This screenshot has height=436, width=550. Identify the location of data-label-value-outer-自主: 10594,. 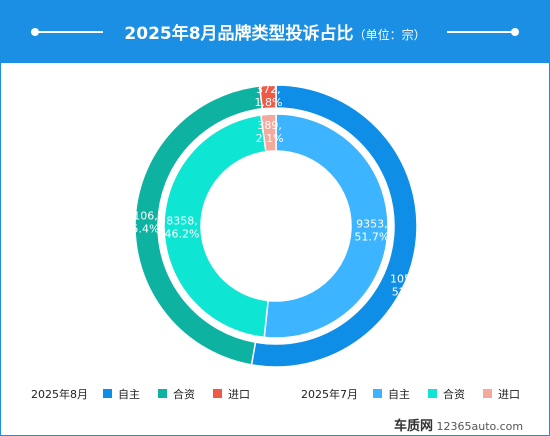
(409, 279).